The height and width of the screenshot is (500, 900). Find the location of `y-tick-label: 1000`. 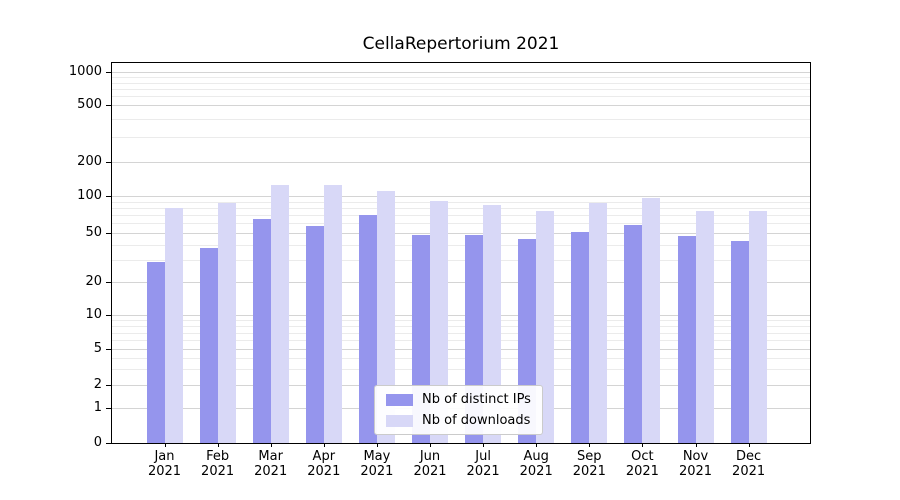

y-tick-label: 1000 is located at coordinates (85, 71).